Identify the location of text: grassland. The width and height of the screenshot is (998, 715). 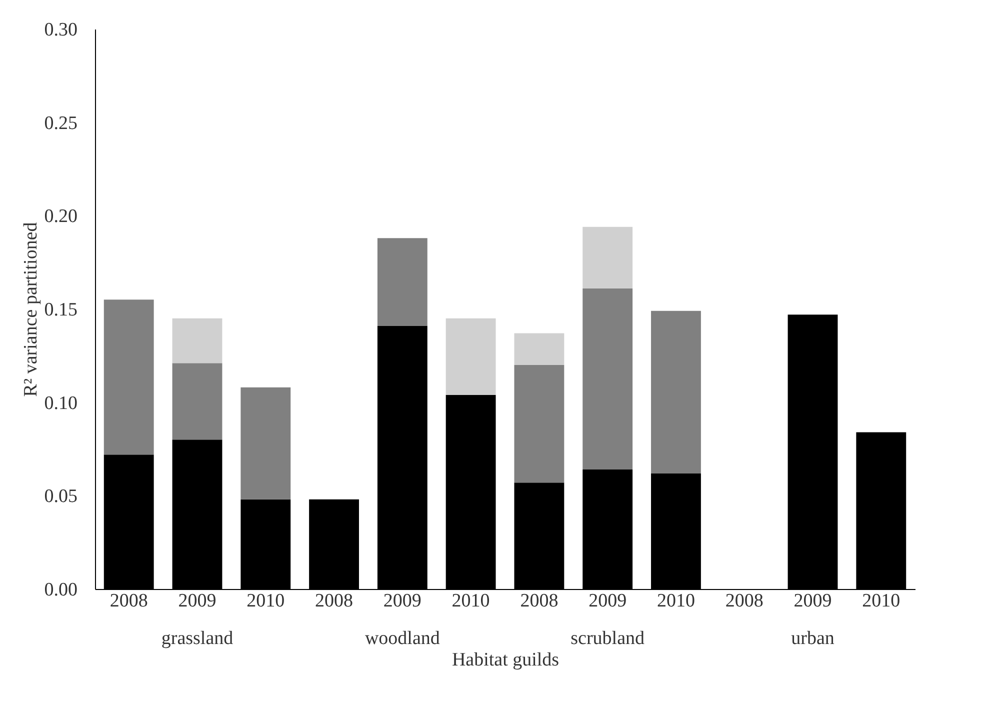
(197, 638).